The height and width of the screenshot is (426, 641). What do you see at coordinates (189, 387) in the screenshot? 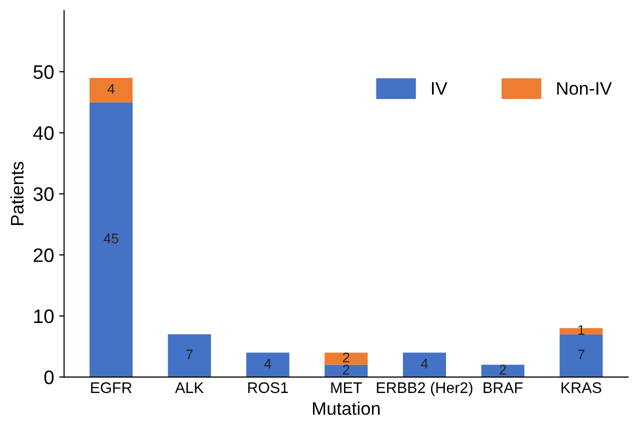
I see `x-tick-label: ALK` at bounding box center [189, 387].